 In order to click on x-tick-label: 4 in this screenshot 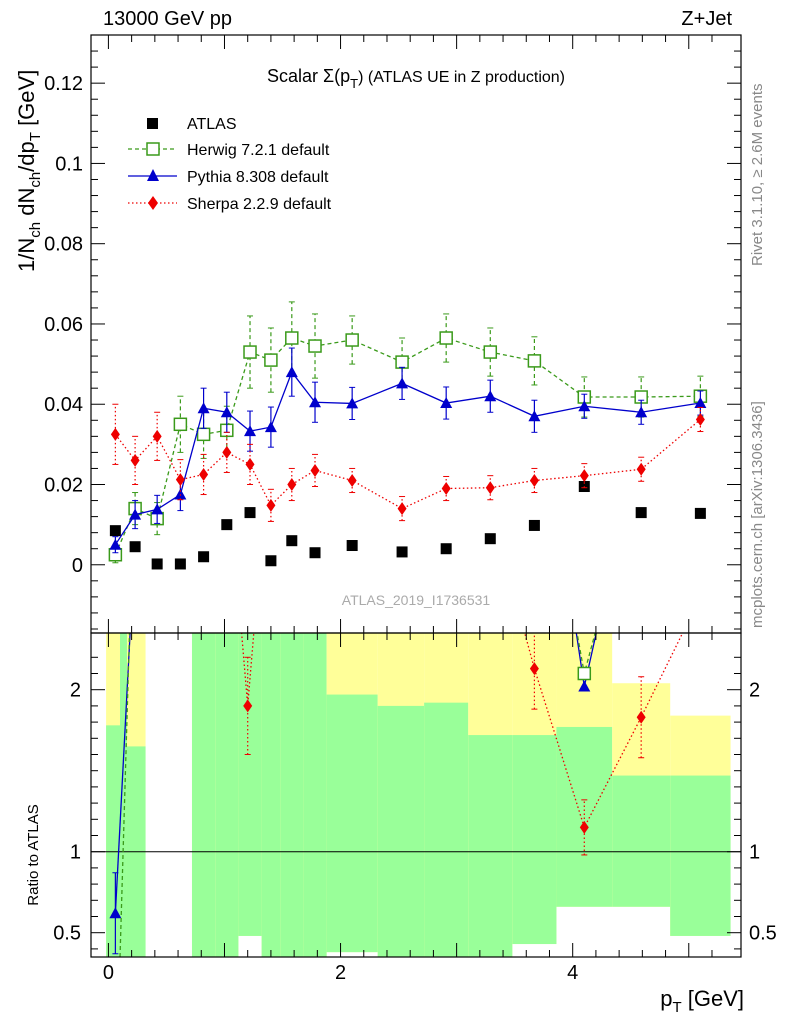, I will do `click(572, 973)`.